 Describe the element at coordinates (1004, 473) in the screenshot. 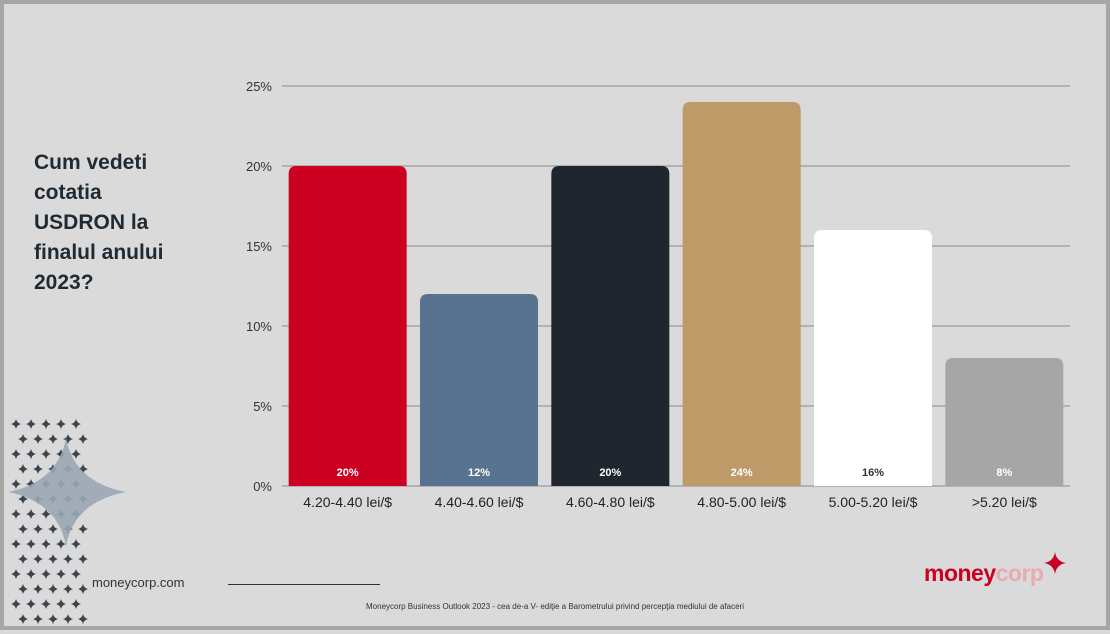

I see `data-label: 8%` at that location.